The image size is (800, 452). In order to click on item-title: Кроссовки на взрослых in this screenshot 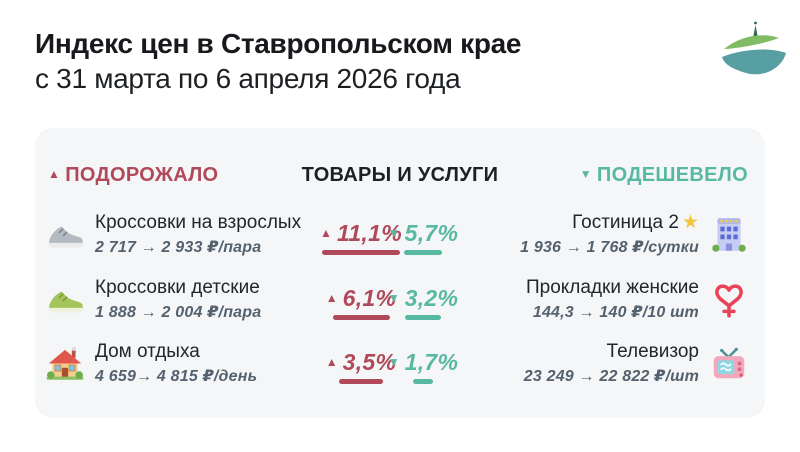, I will do `click(198, 222)`.